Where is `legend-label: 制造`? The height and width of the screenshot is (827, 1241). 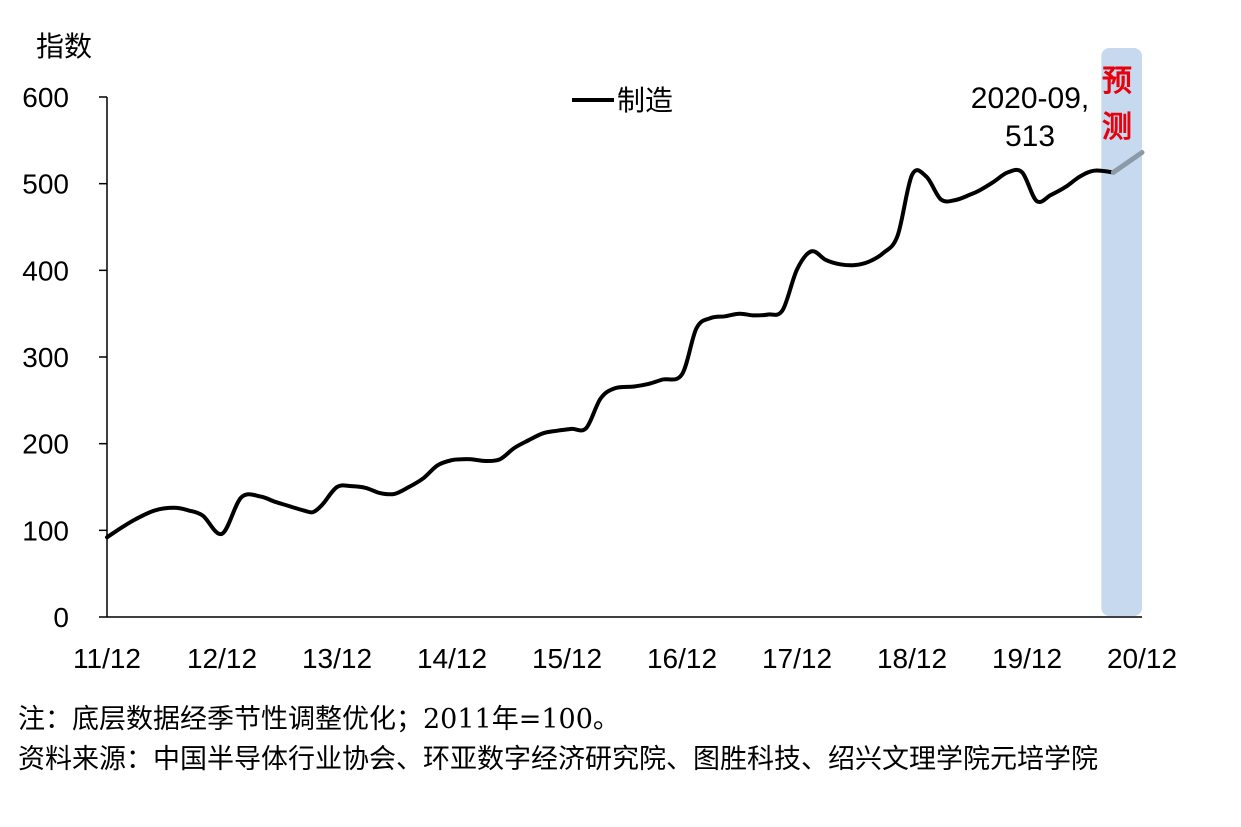
legend-label: 制造 is located at coordinates (645, 100).